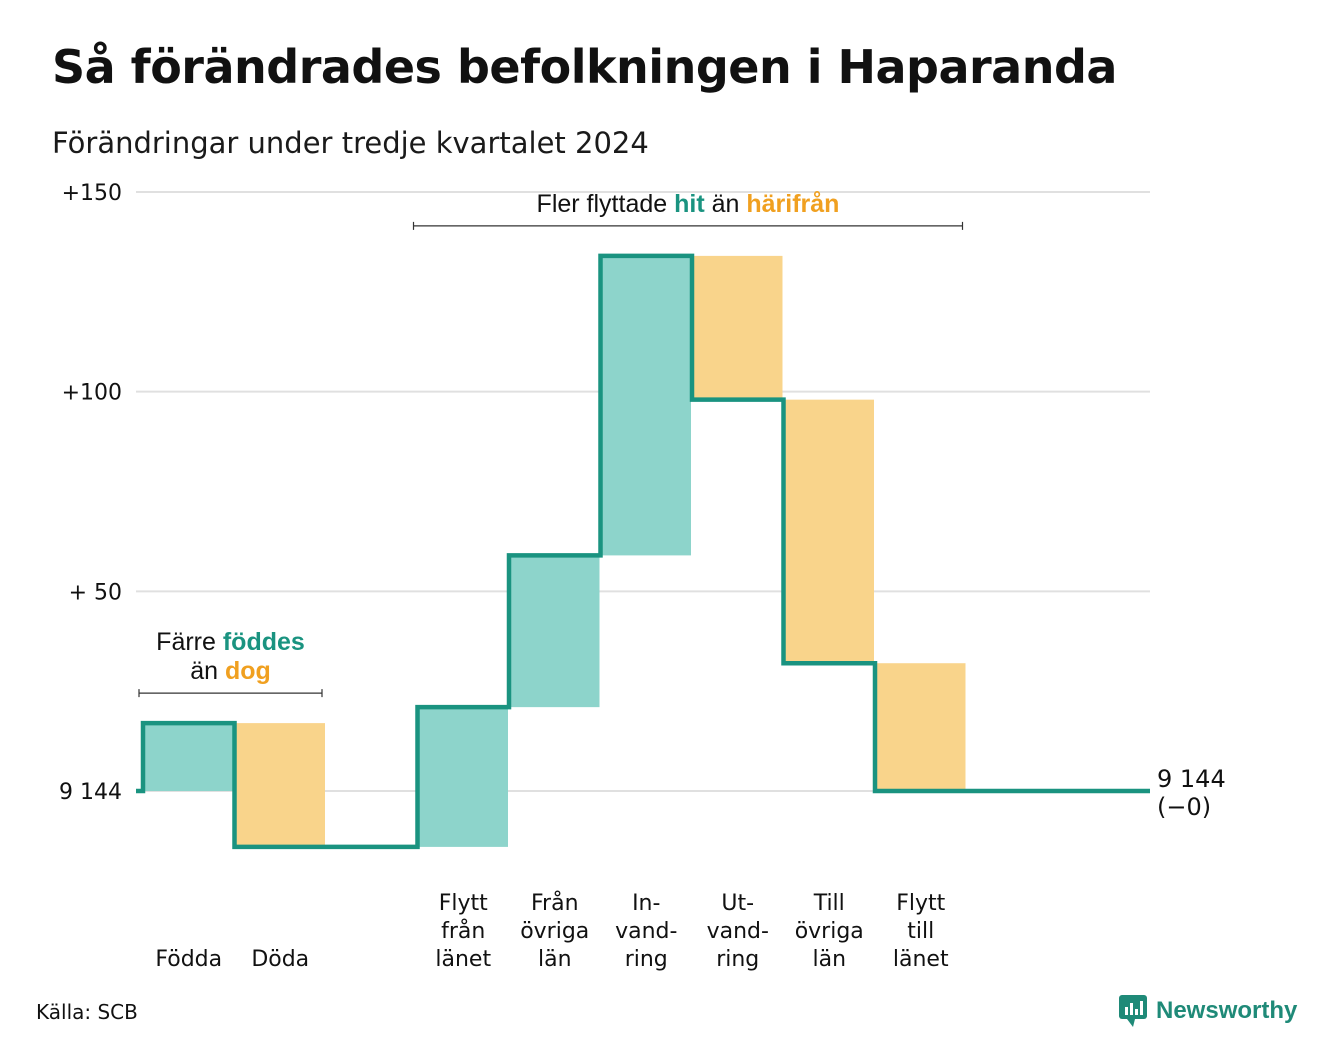 This screenshot has height=1060, width=1340. Describe the element at coordinates (737, 903) in the screenshot. I see `category-label: Ut-` at that location.